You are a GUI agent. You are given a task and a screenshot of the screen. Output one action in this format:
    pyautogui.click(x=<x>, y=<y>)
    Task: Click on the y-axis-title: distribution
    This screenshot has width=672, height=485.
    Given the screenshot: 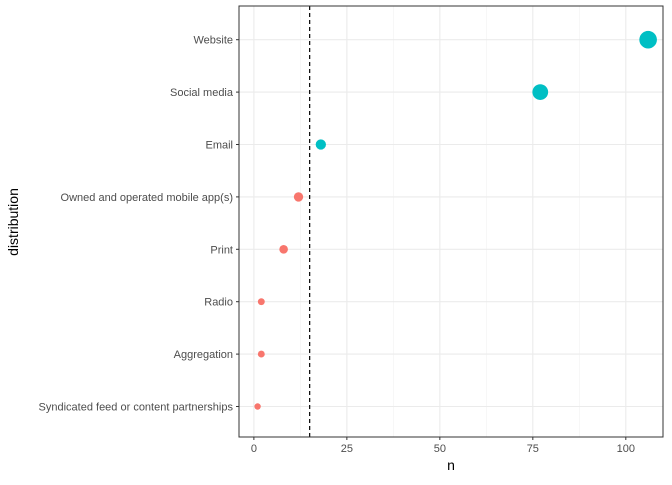 What is the action you would take?
    pyautogui.click(x=13, y=222)
    